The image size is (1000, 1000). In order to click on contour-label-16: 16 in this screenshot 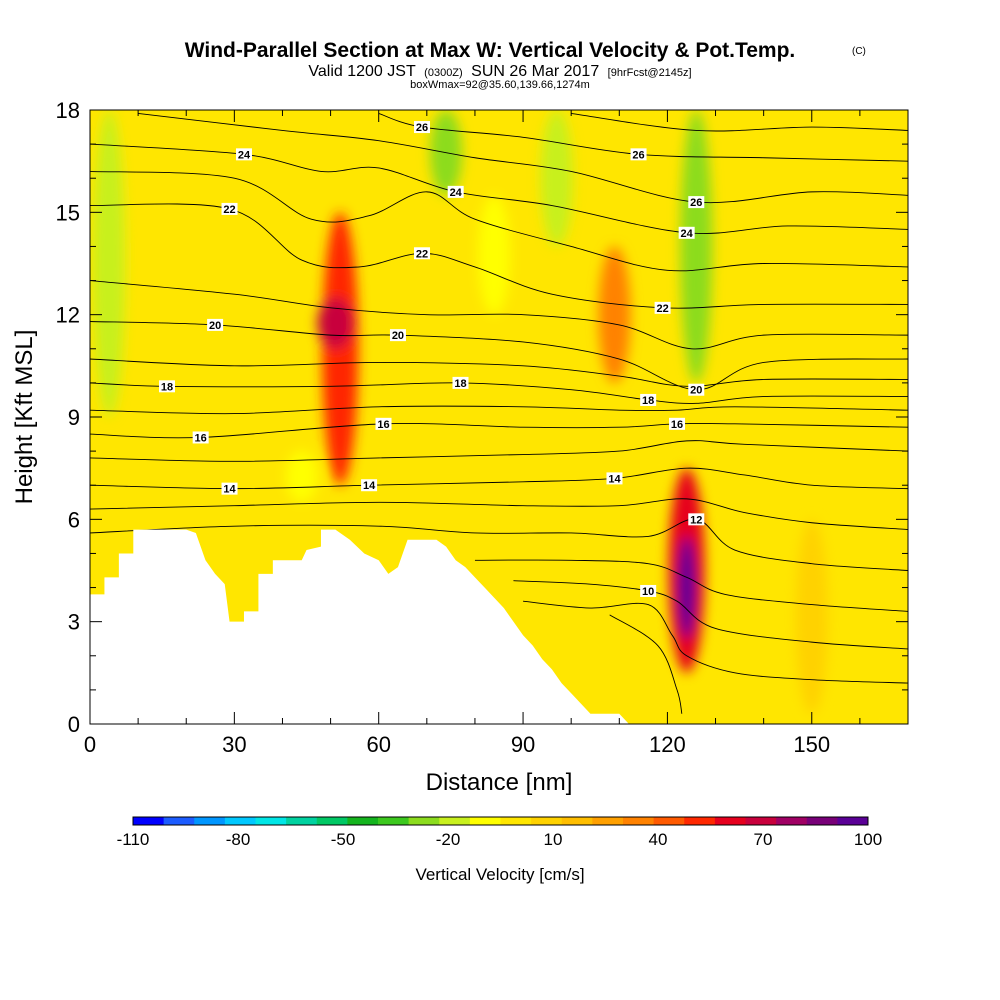, I will do `click(677, 424)`.